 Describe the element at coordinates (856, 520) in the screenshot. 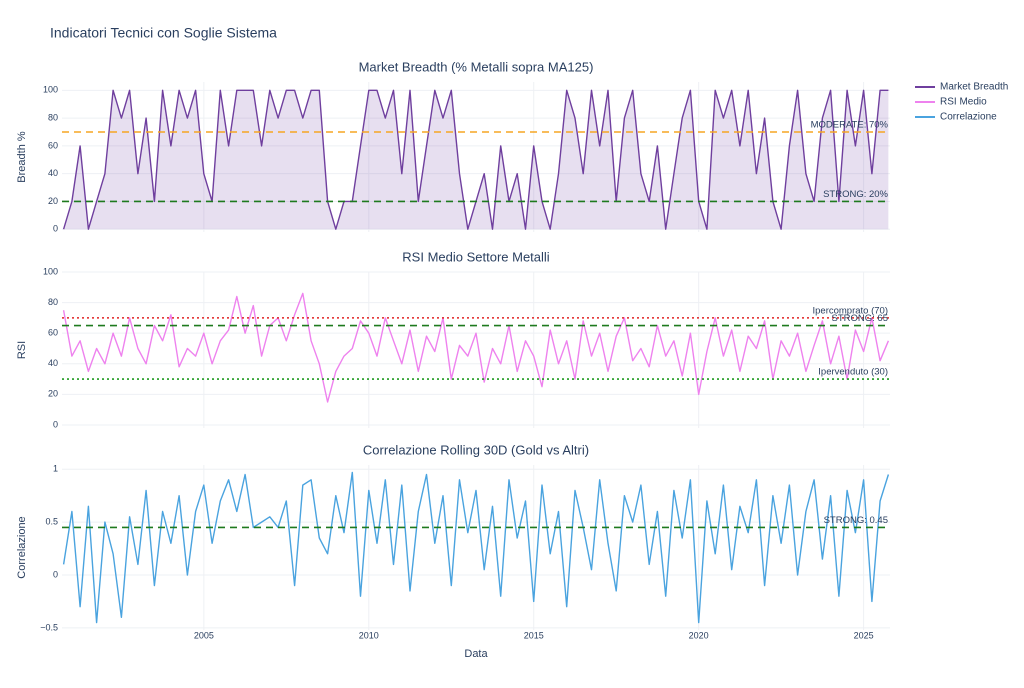

I see `threshold-label: STRONG: 0.45` at that location.